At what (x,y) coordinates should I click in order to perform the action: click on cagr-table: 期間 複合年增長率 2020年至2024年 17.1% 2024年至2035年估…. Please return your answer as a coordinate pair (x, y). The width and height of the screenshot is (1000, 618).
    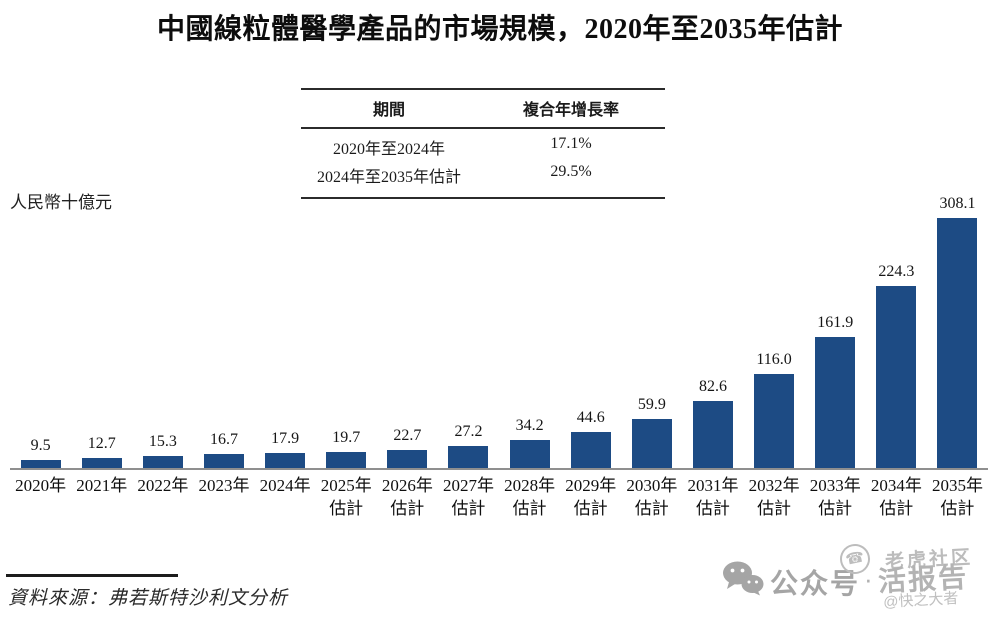
    Looking at the image, I should click on (483, 143).